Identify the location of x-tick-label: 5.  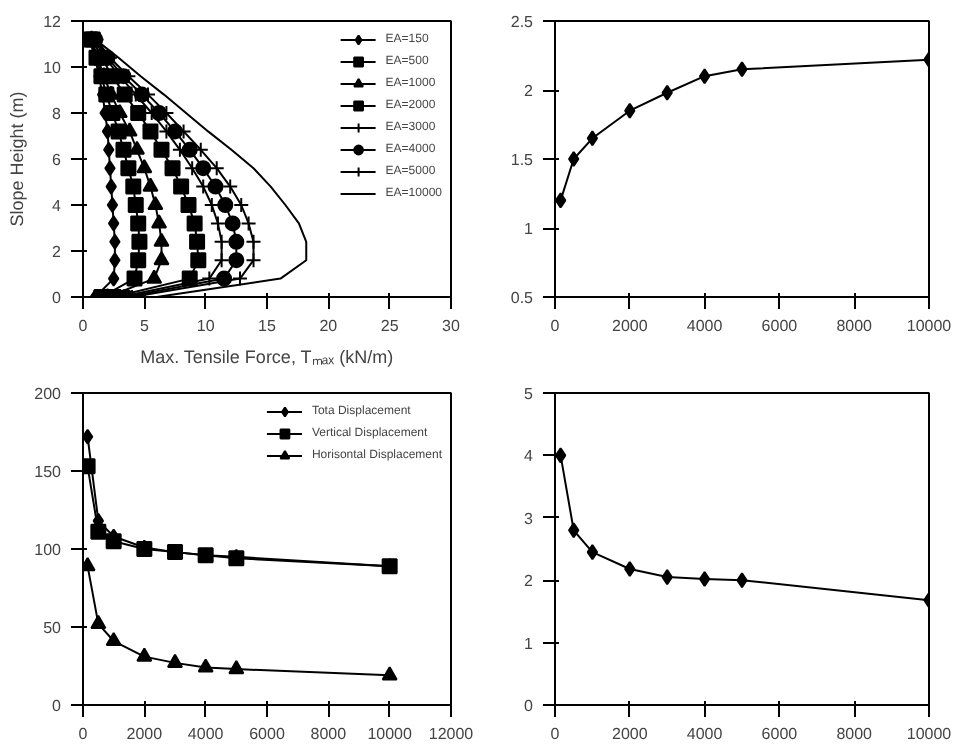
(144, 326).